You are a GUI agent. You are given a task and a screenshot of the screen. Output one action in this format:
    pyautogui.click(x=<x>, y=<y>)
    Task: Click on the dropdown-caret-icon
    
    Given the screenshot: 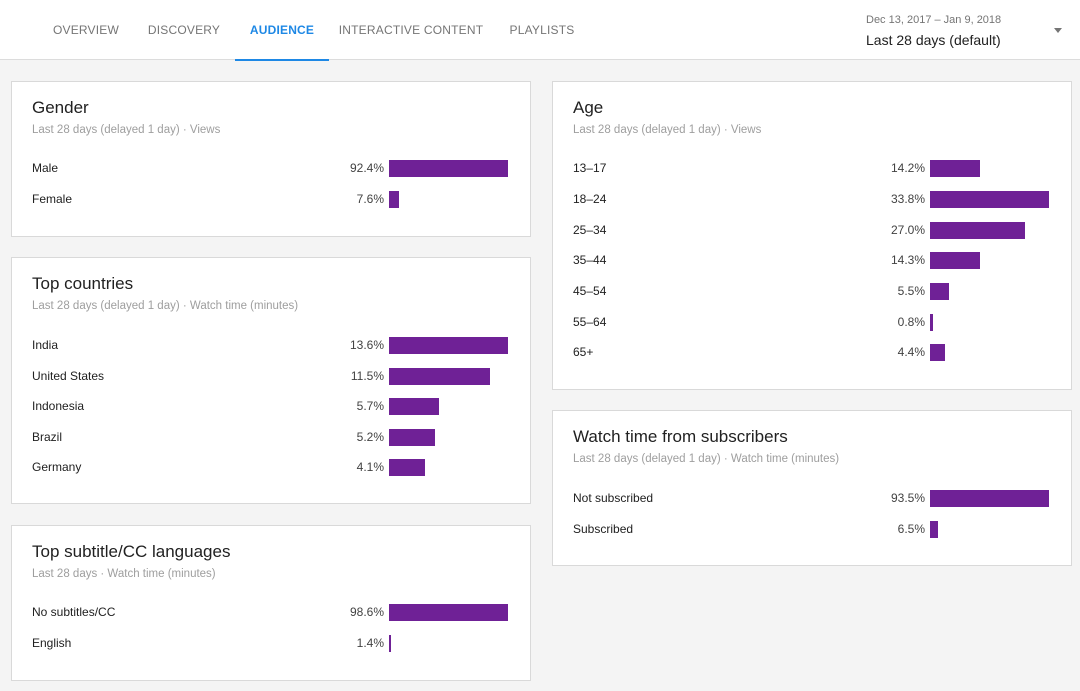 What is the action you would take?
    pyautogui.click(x=1058, y=30)
    